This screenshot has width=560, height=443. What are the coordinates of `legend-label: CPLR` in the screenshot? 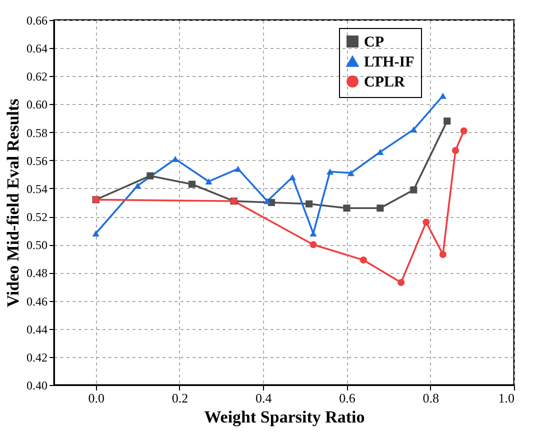 It's located at (384, 82).